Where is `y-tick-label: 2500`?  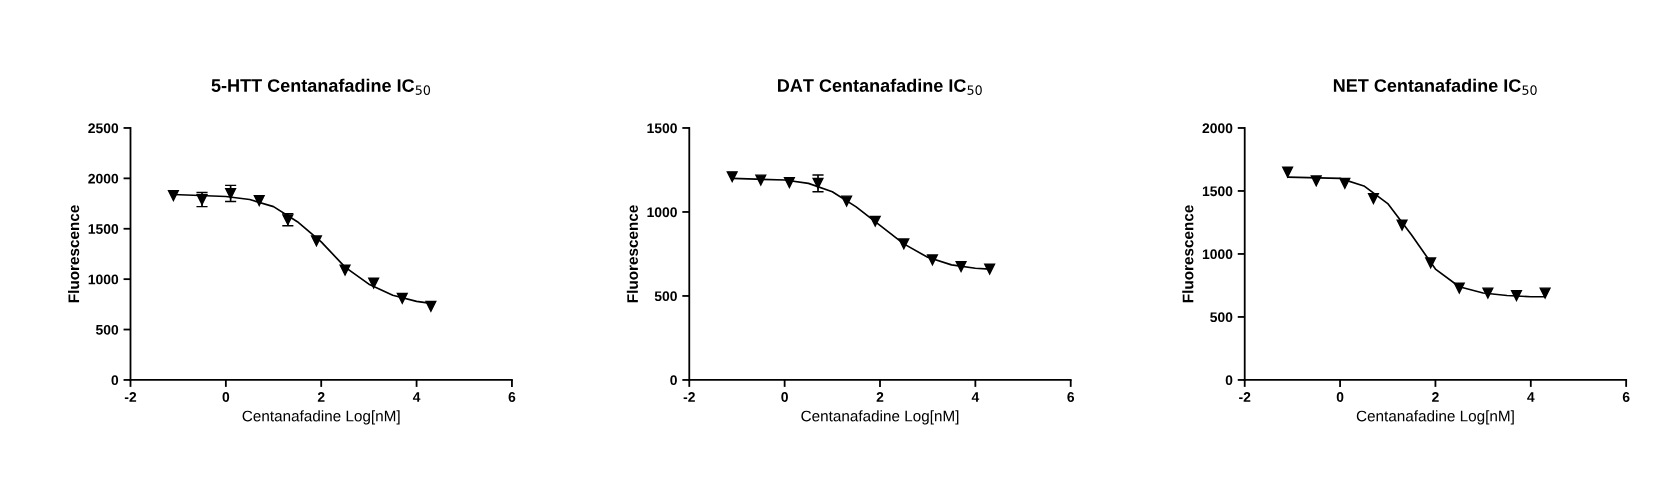 y-tick-label: 2500 is located at coordinates (103, 128).